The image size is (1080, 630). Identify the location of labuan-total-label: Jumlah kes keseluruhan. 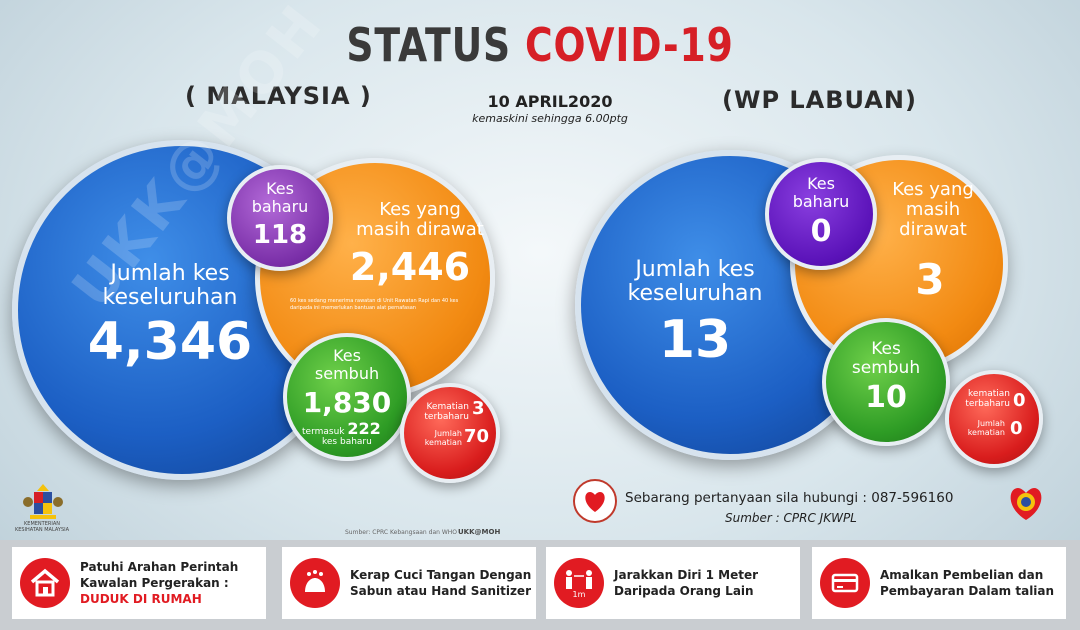
(695, 282).